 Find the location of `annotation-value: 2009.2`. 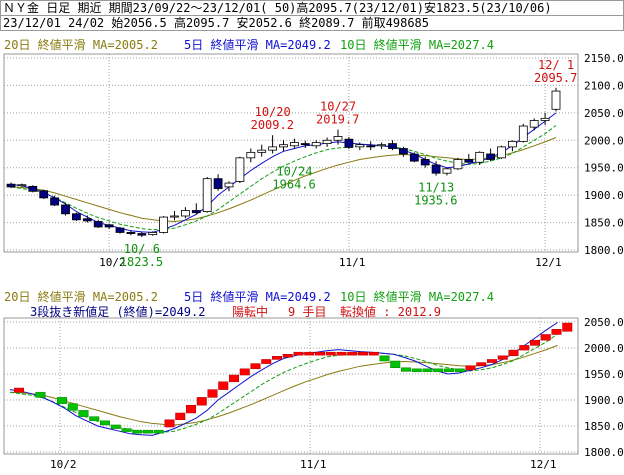

annotation-value: 2009.2 is located at coordinates (272, 125).